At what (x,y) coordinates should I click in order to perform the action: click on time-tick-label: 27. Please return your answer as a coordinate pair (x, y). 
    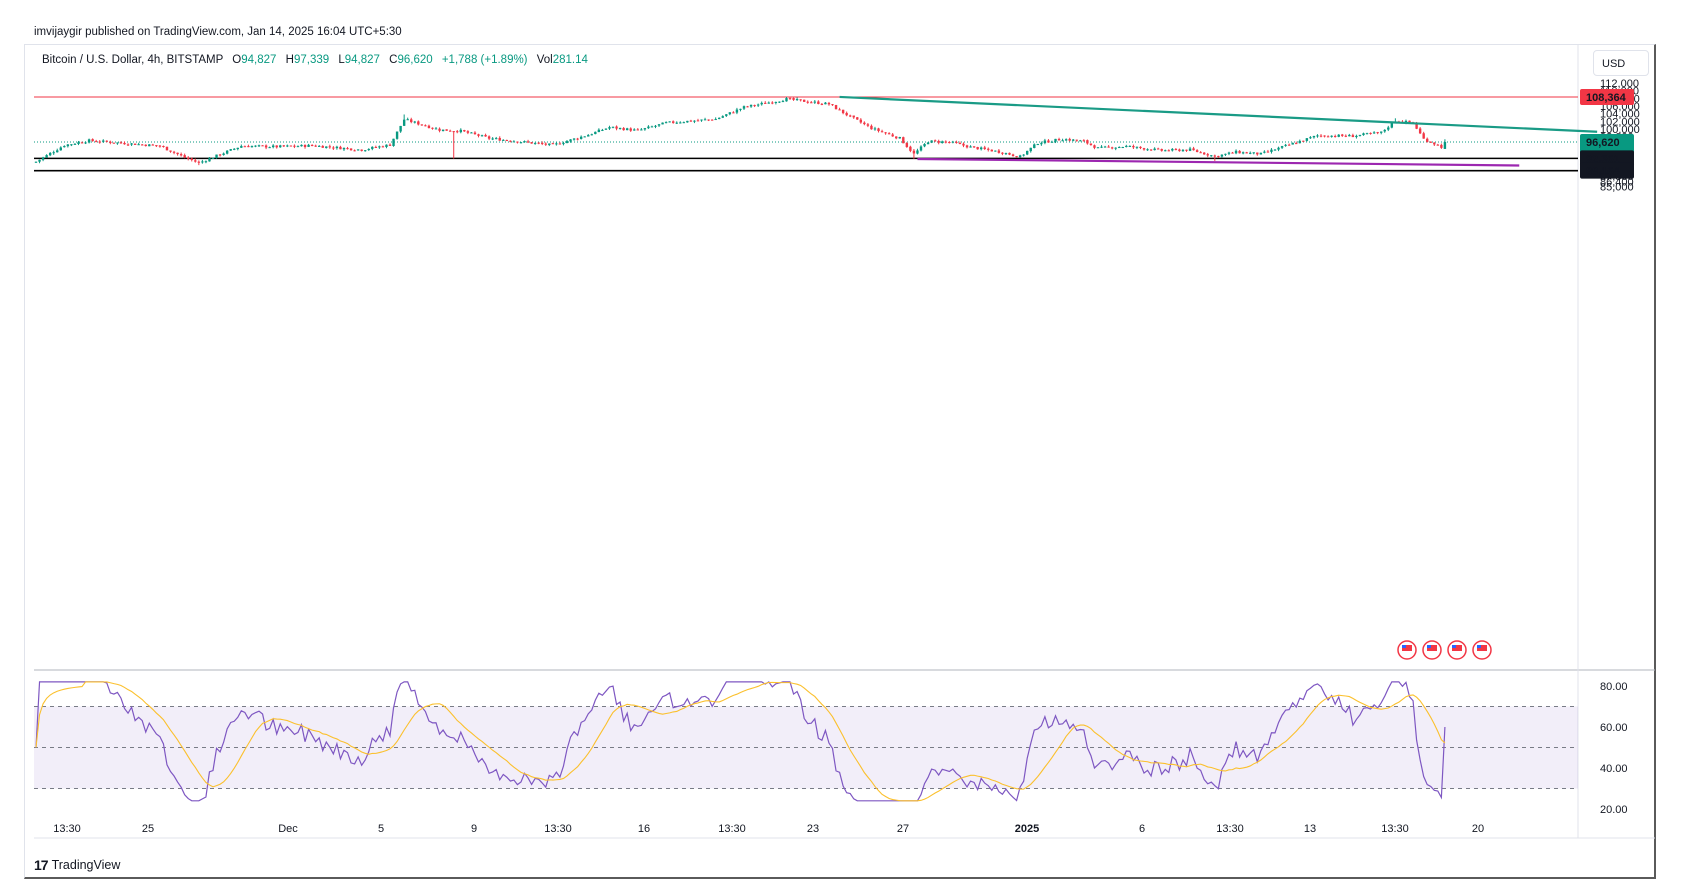
    Looking at the image, I should click on (903, 829).